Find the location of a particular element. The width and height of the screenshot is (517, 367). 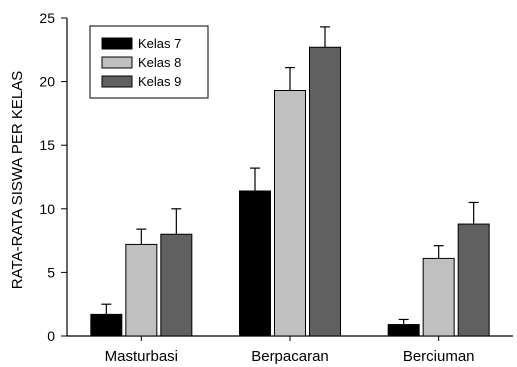

x-category-label: Berciuman is located at coordinates (439, 356).